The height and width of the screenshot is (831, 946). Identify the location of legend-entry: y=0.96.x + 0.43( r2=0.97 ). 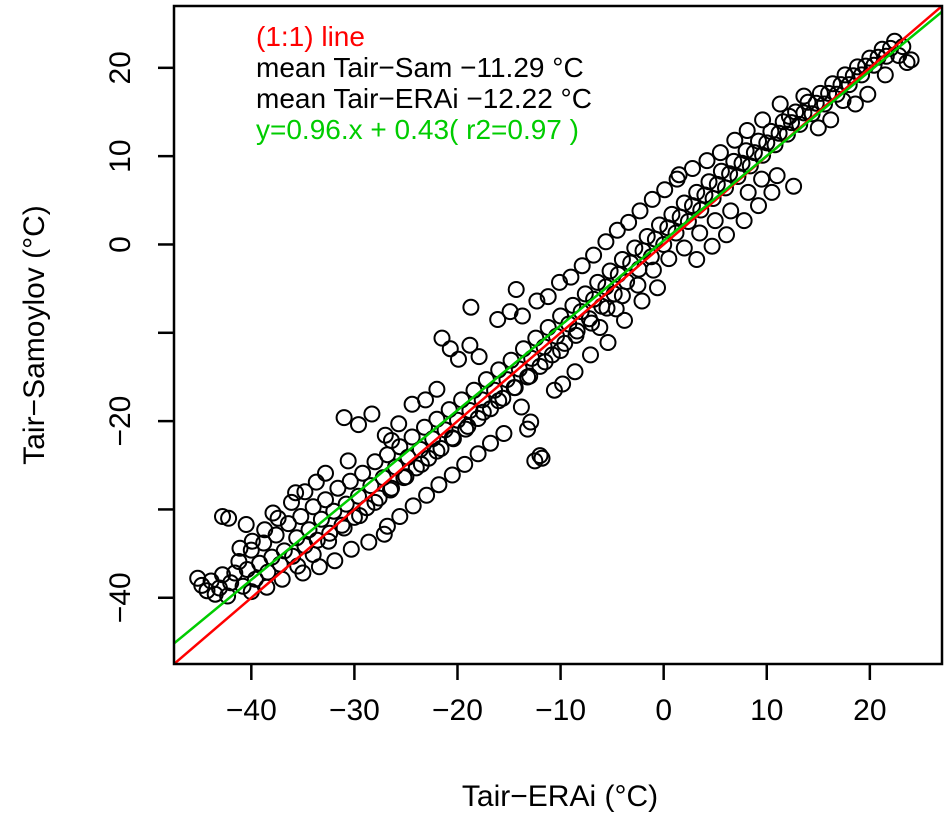
(417, 129).